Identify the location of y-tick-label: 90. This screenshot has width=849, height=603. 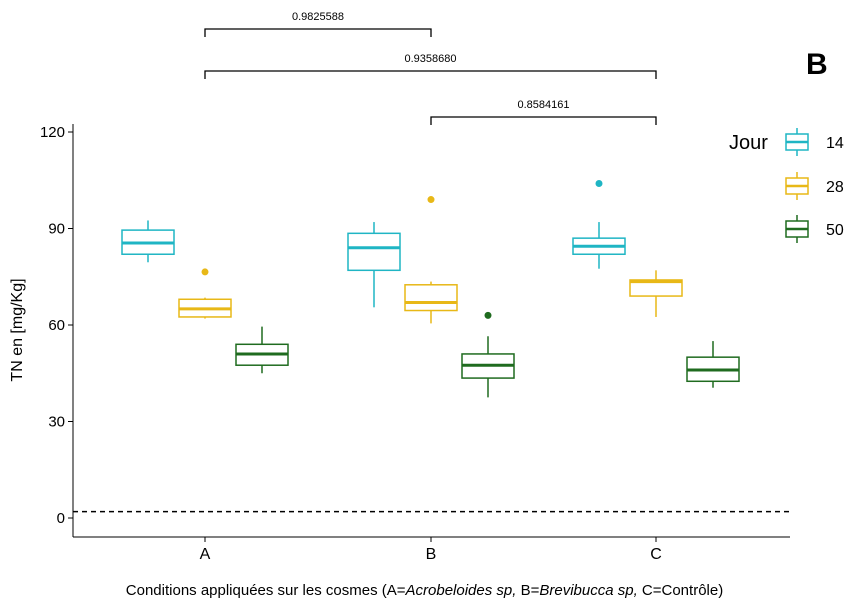
(56, 229).